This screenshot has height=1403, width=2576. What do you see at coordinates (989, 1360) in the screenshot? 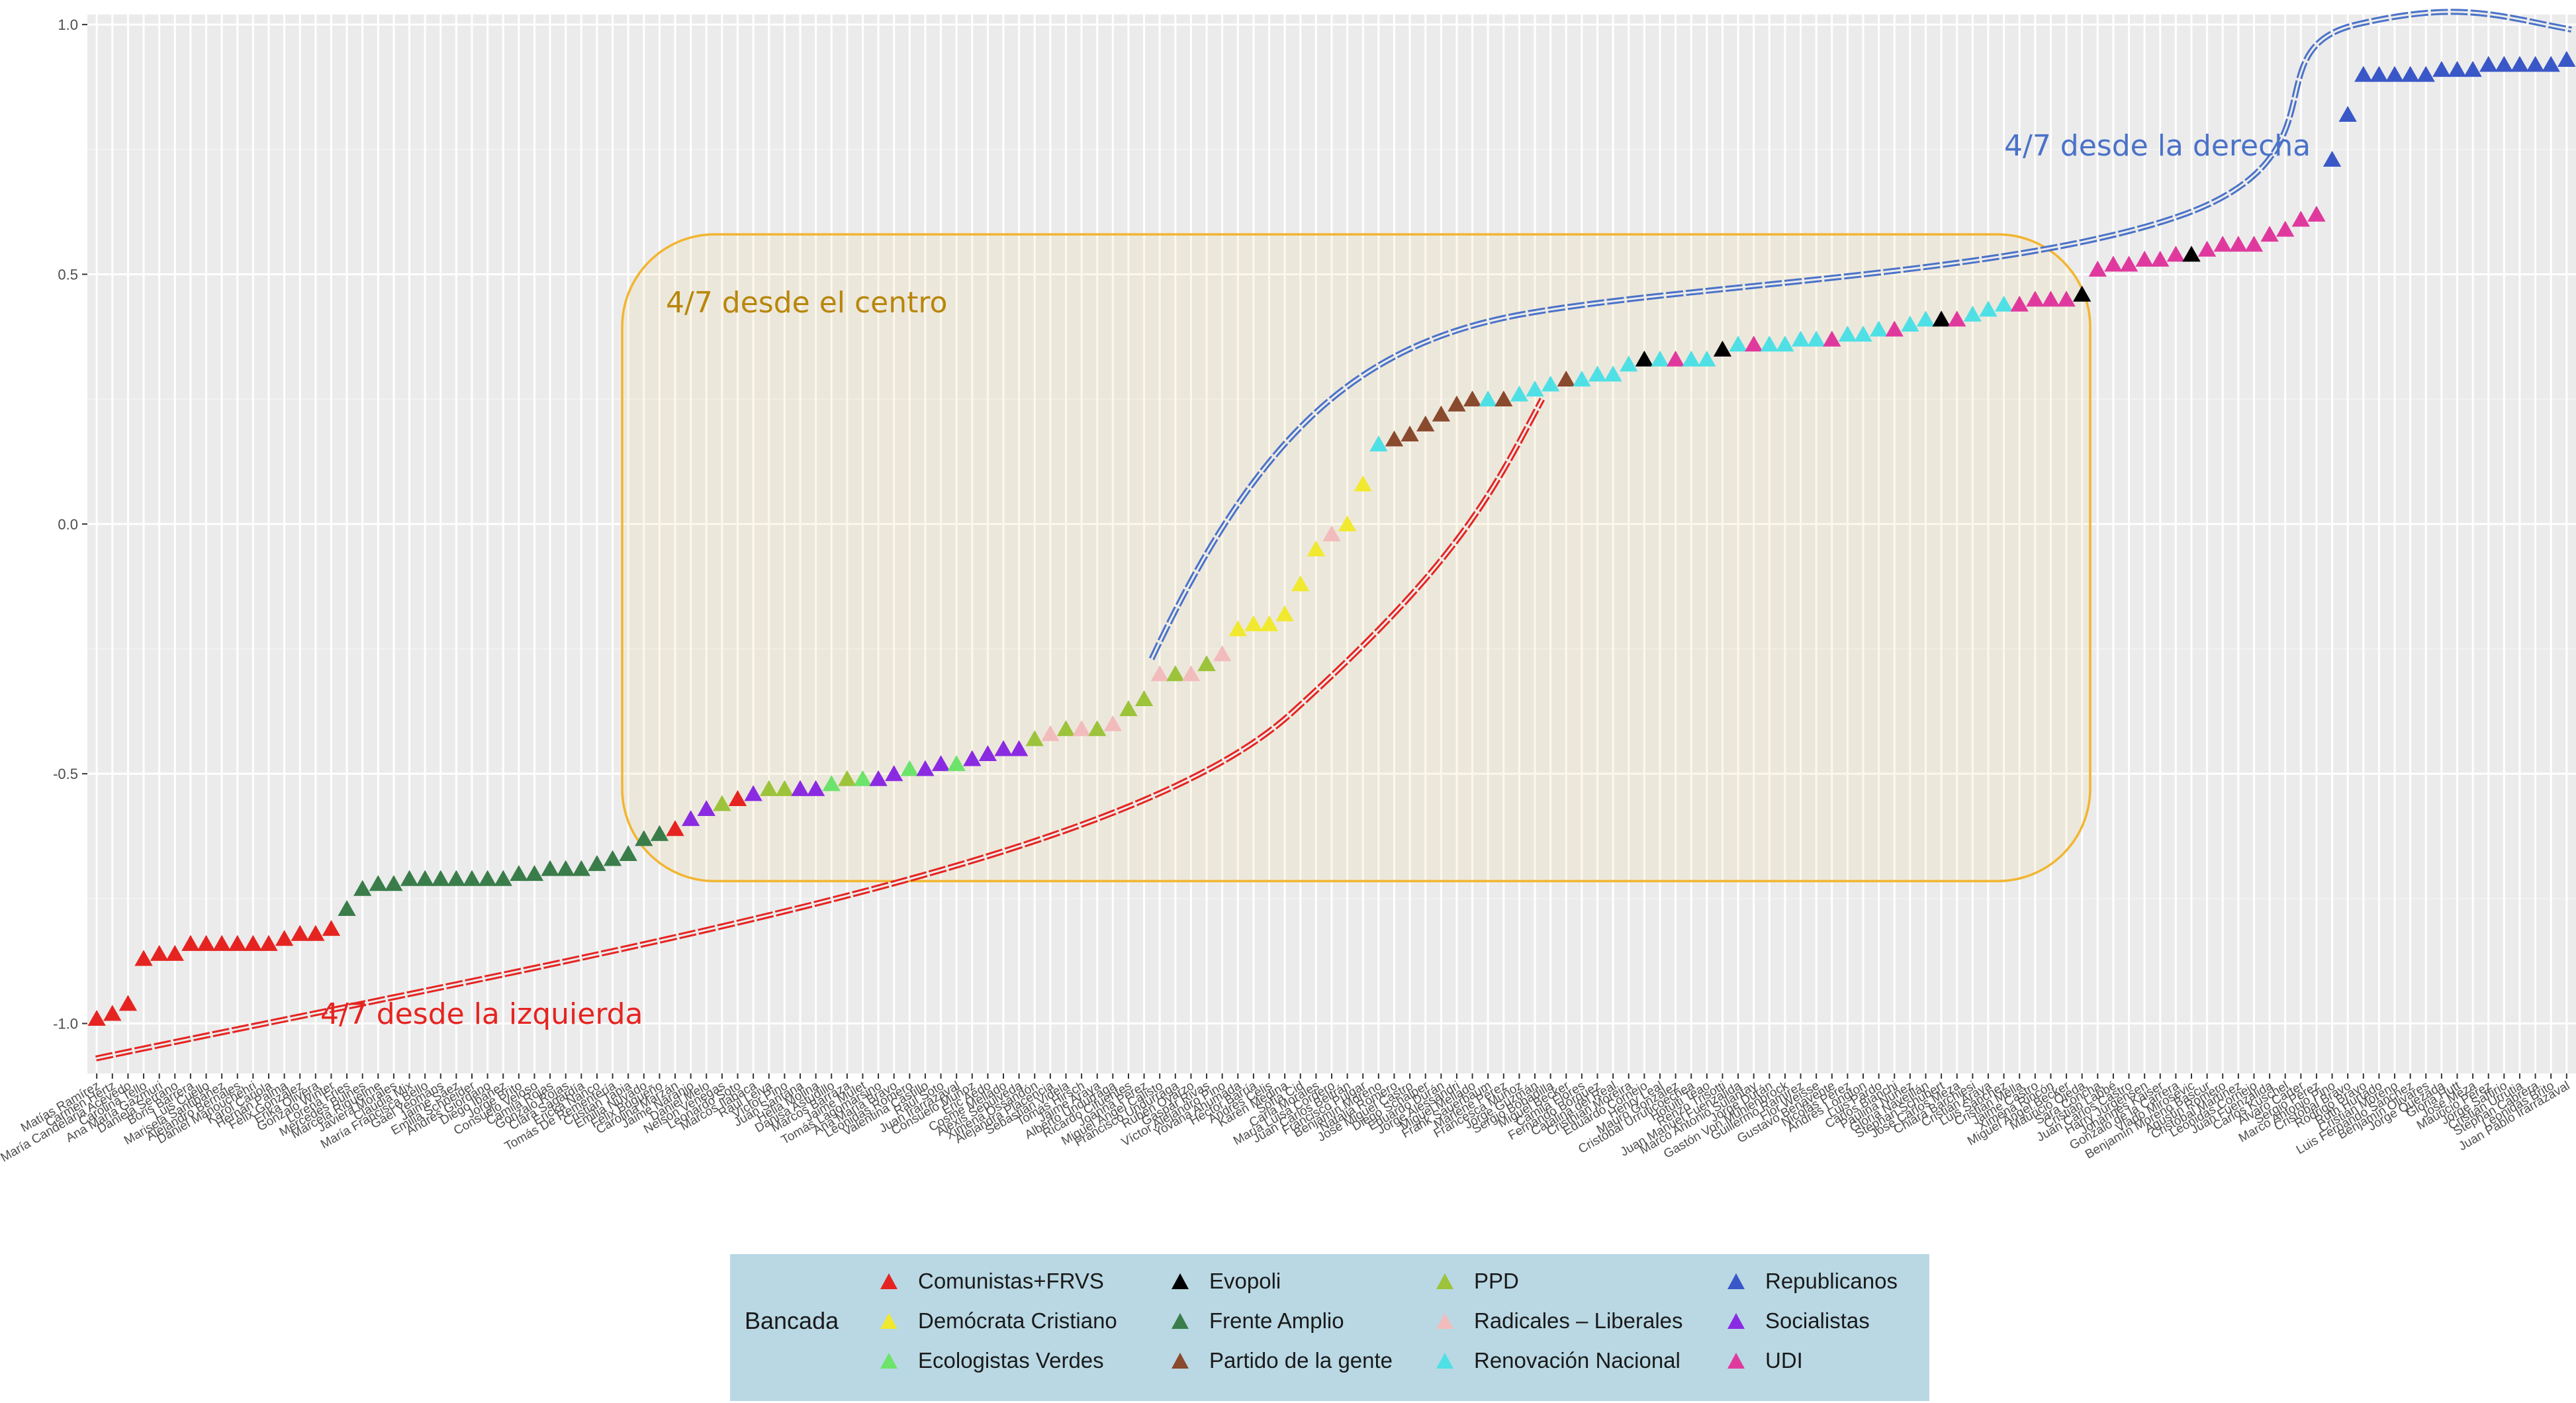
I see `legend-item: Ecologistas Verdes` at bounding box center [989, 1360].